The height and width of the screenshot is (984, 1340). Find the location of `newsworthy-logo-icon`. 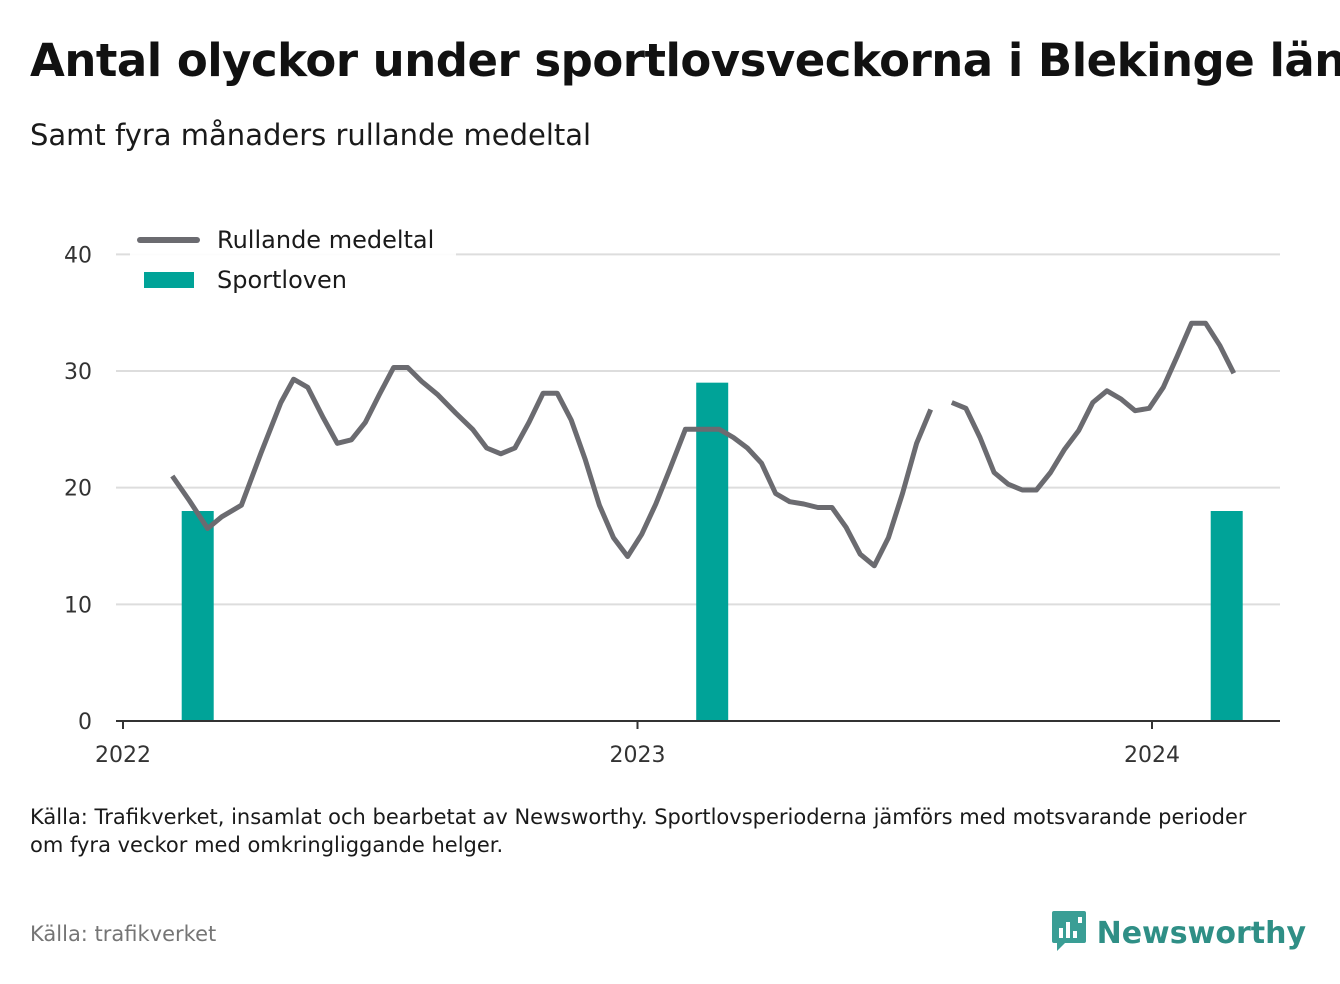

newsworthy-logo-icon is located at coordinates (1069, 933).